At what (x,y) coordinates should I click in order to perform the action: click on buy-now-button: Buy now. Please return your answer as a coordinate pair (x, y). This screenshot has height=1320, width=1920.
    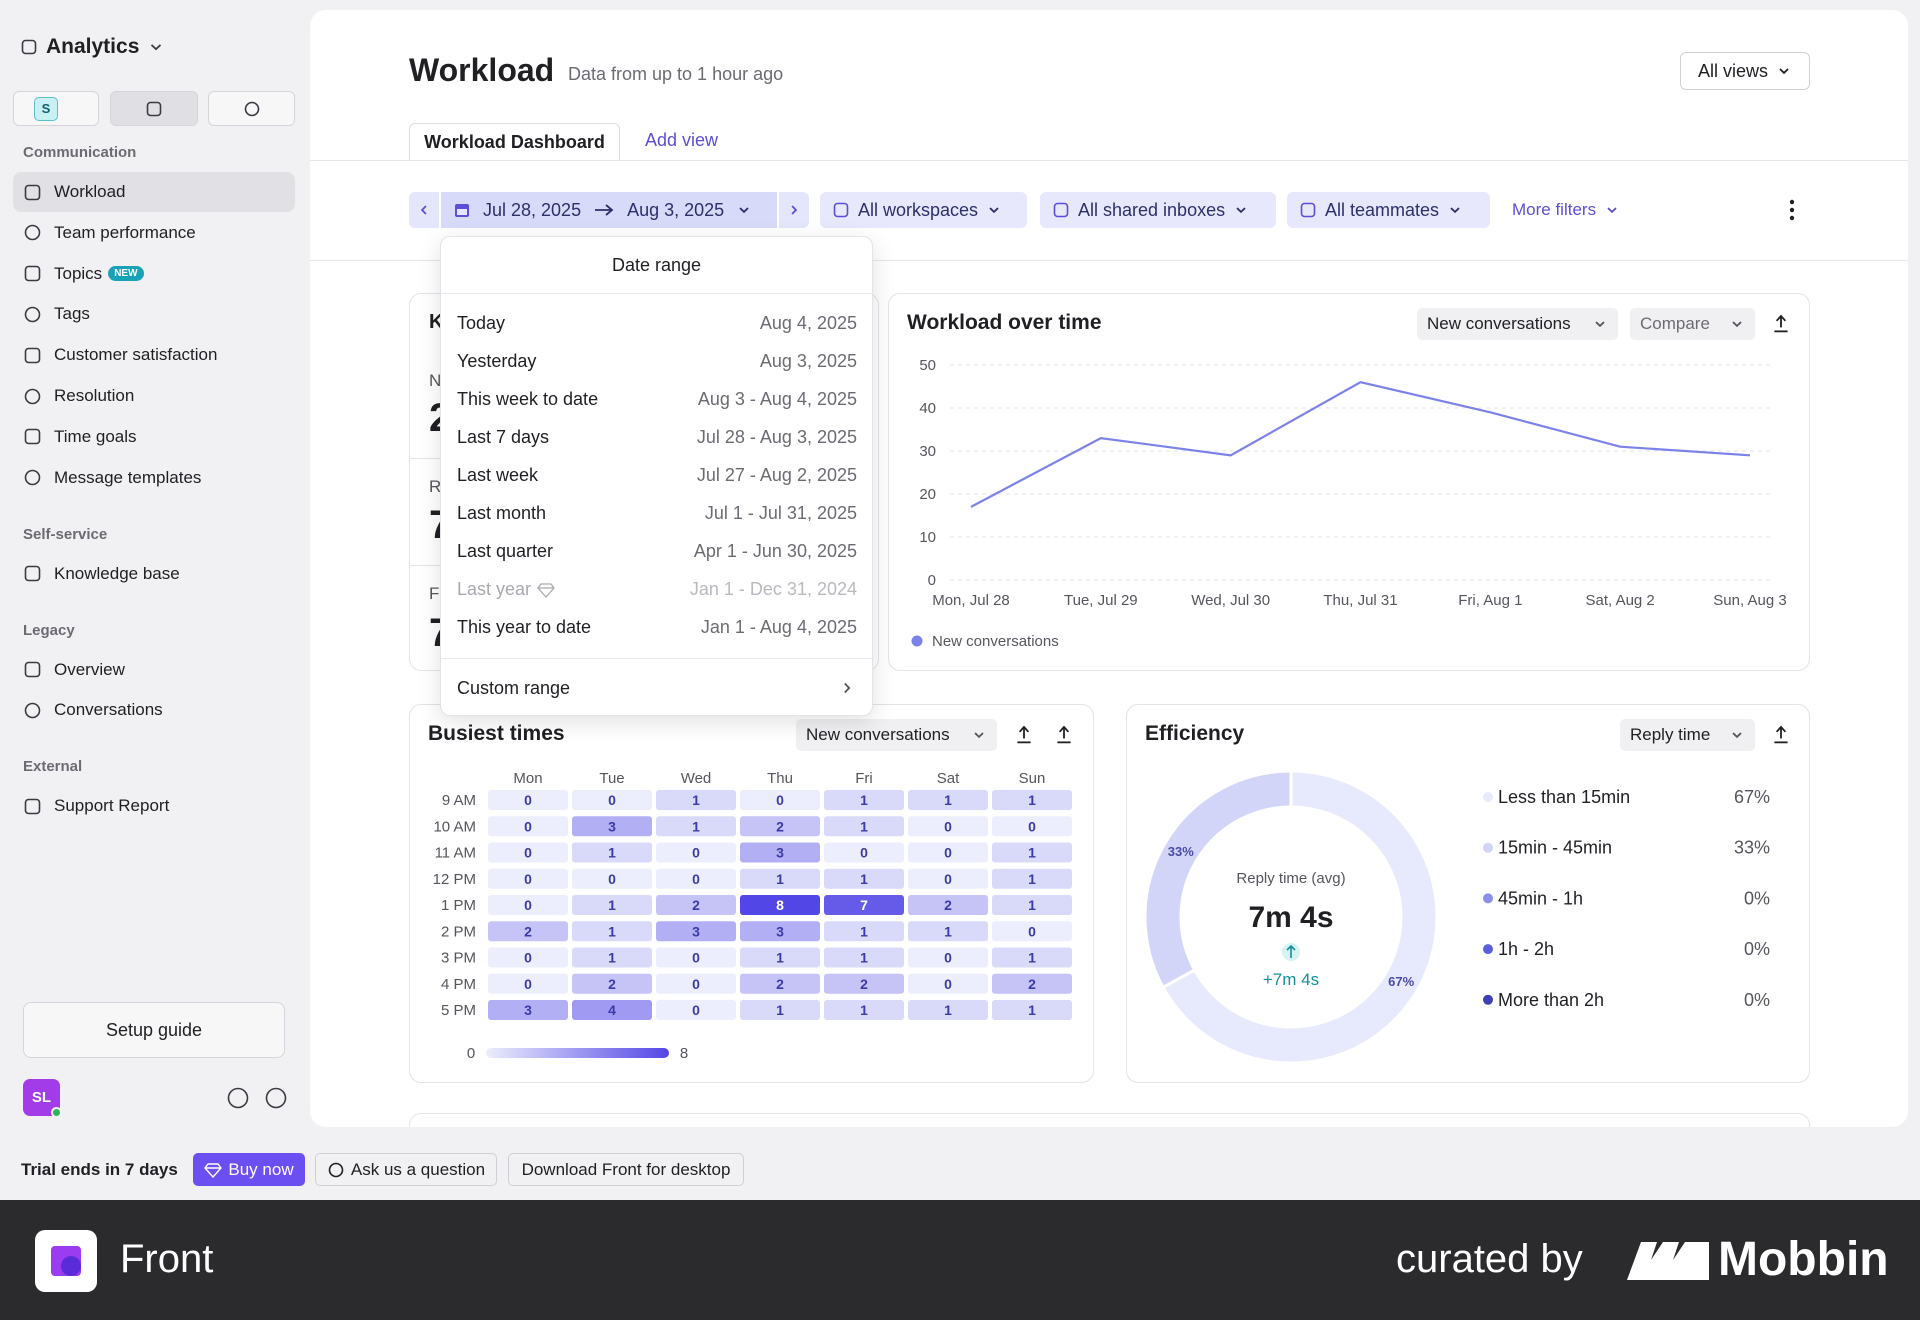
    Looking at the image, I should click on (249, 1169).